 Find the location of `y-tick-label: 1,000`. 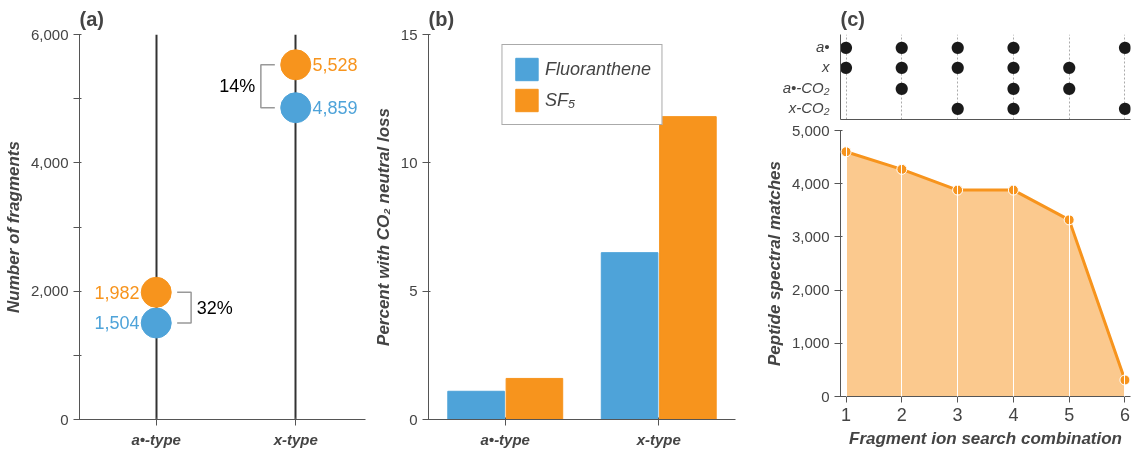

y-tick-label: 1,000 is located at coordinates (810, 343).